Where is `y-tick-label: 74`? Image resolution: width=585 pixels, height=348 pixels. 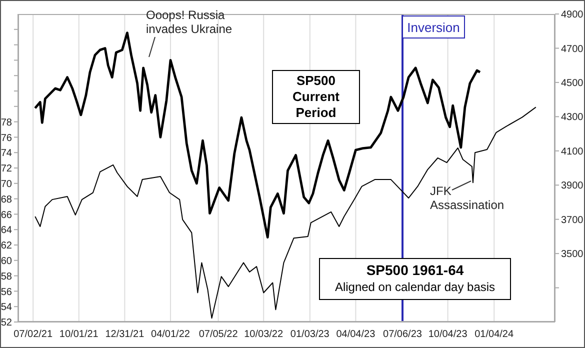
y-tick-label: 74 is located at coordinates (6, 154).